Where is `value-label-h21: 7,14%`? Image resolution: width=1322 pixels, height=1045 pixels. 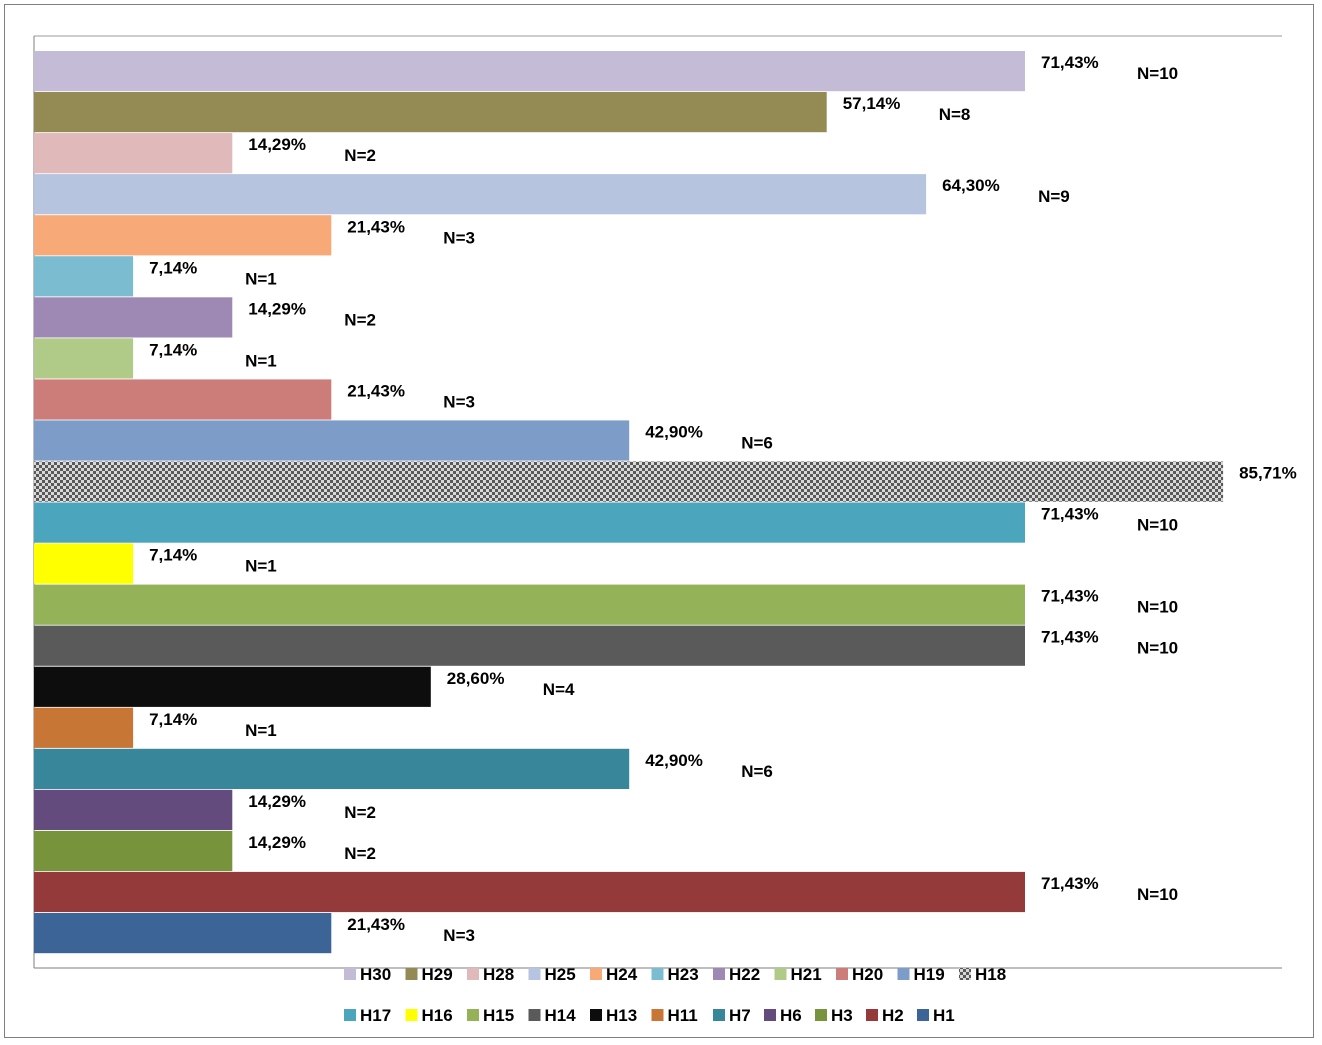 value-label-h21: 7,14% is located at coordinates (173, 349).